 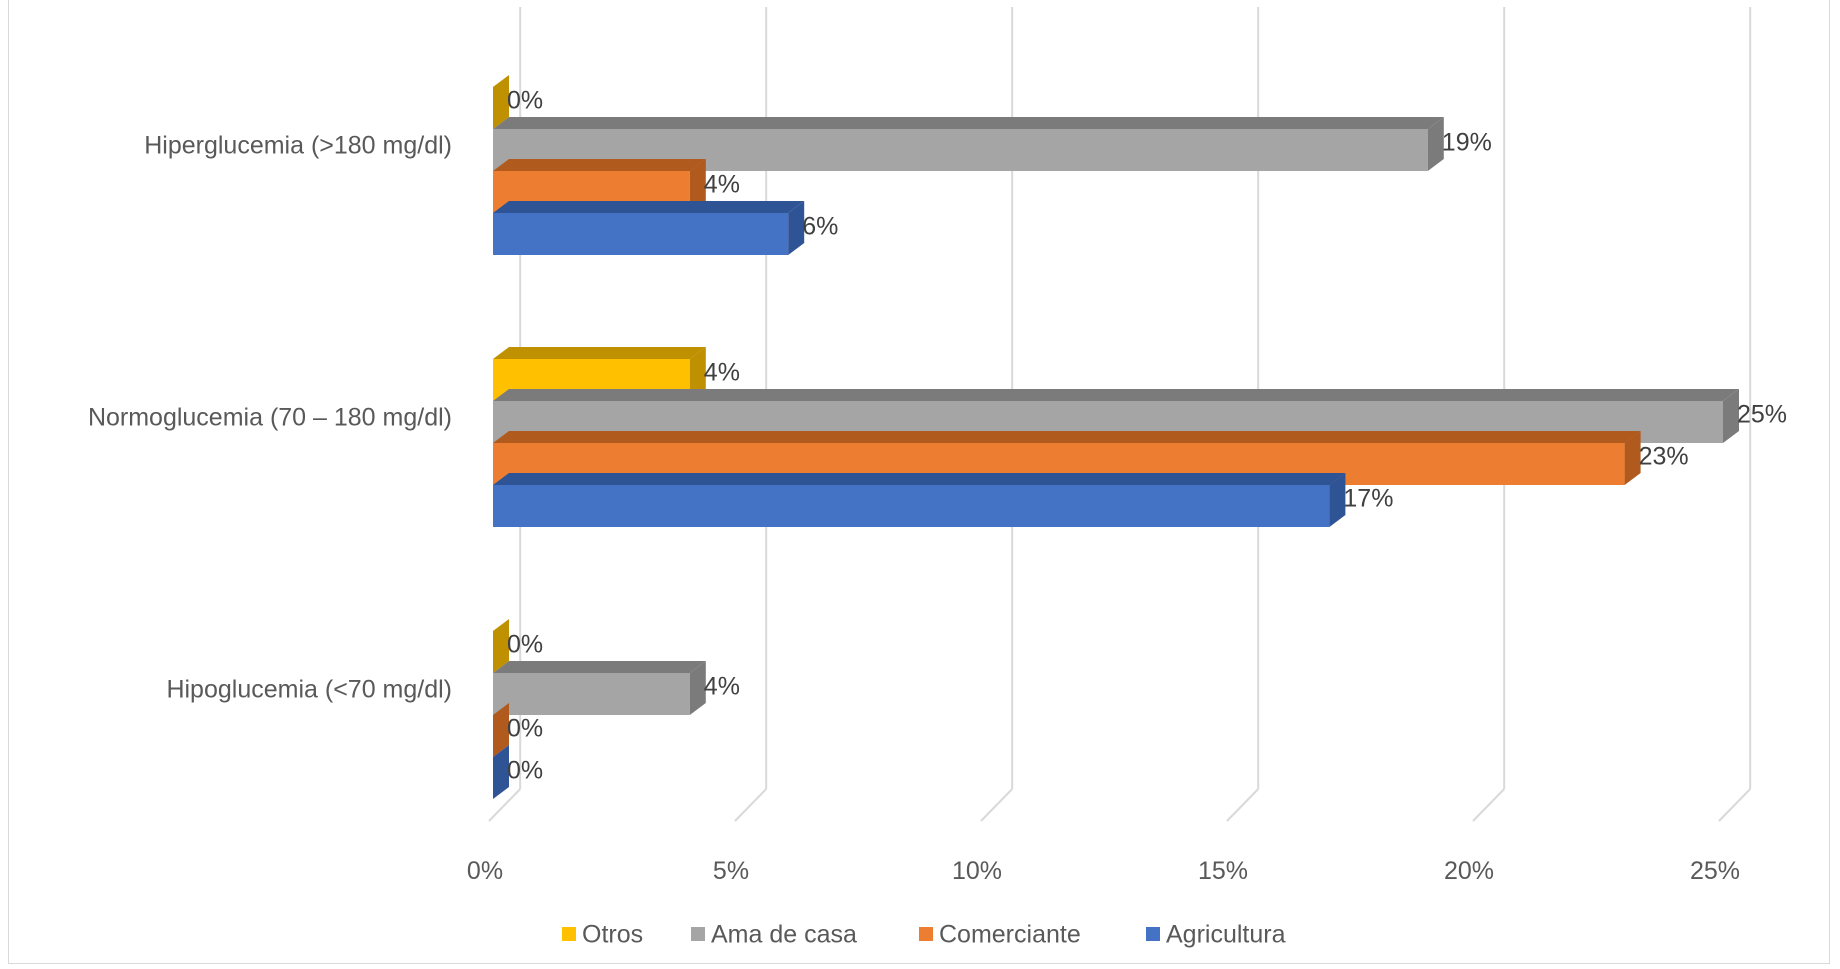 I want to click on legend-label: Comerciante, so click(x=1010, y=935).